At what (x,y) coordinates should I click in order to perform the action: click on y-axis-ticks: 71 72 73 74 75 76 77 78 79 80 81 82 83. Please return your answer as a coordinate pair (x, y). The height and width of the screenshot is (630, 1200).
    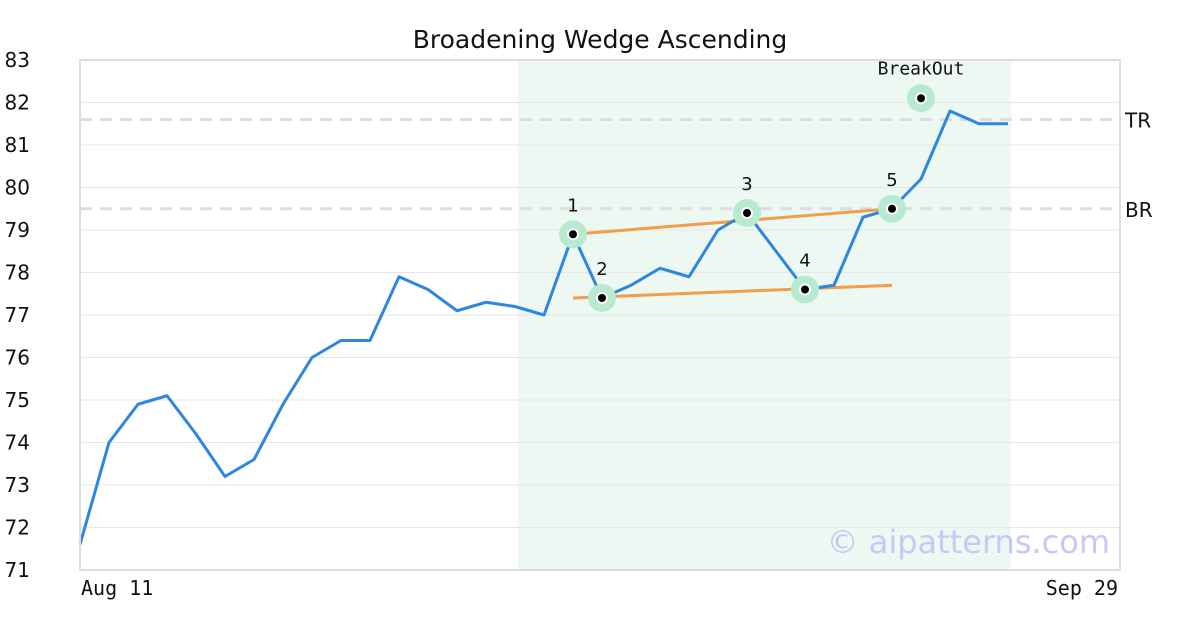
    Looking at the image, I should click on (17, 315).